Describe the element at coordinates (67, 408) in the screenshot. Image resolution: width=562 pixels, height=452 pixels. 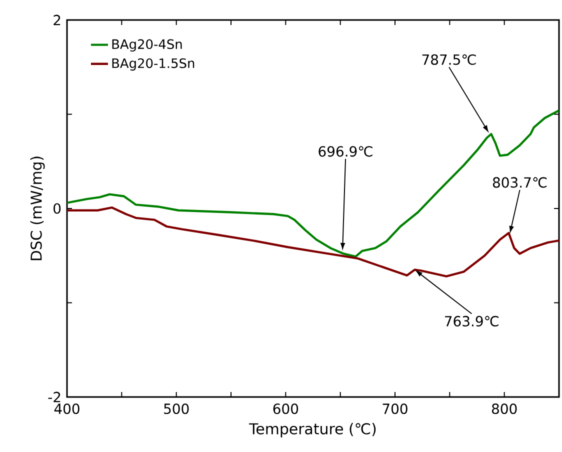
I see `x-tick-label: 400` at that location.